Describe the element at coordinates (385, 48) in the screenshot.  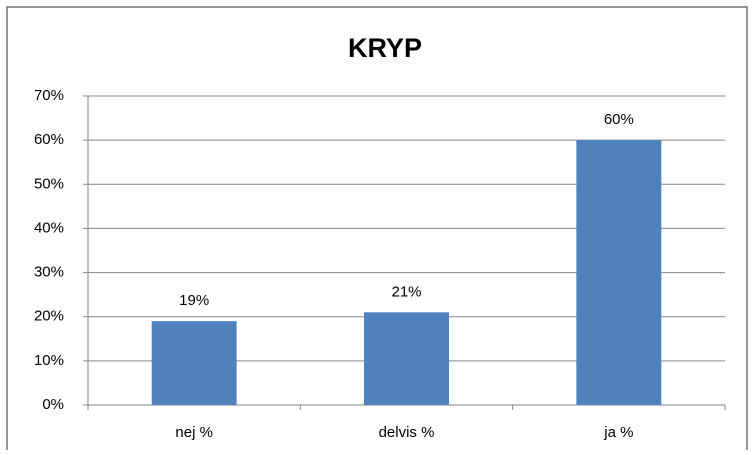
I see `chart-title: KRYP` at that location.